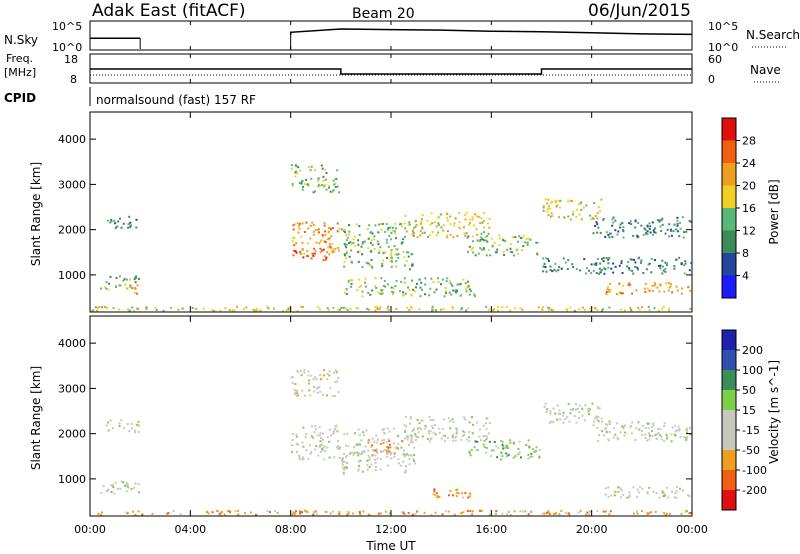  Describe the element at coordinates (391, 38) in the screenshot. I see `nsky-trace` at that location.